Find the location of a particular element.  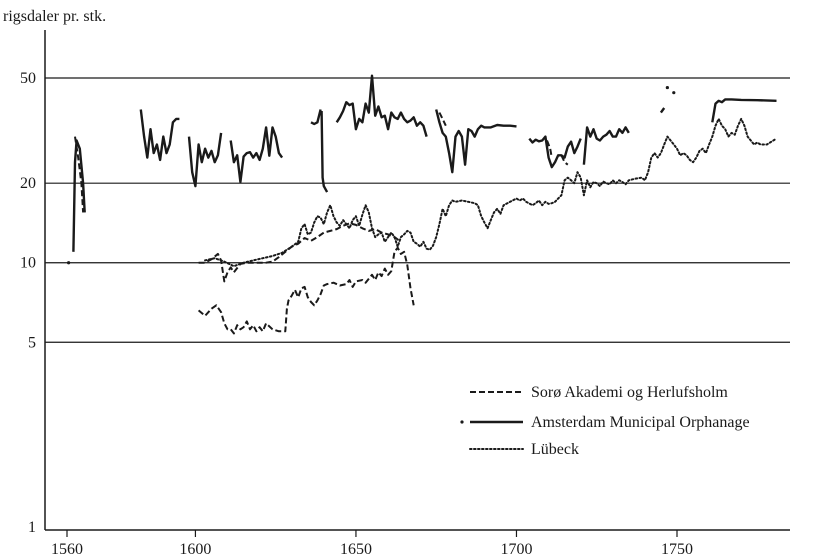

y-tick-label: 5 is located at coordinates (32, 342).